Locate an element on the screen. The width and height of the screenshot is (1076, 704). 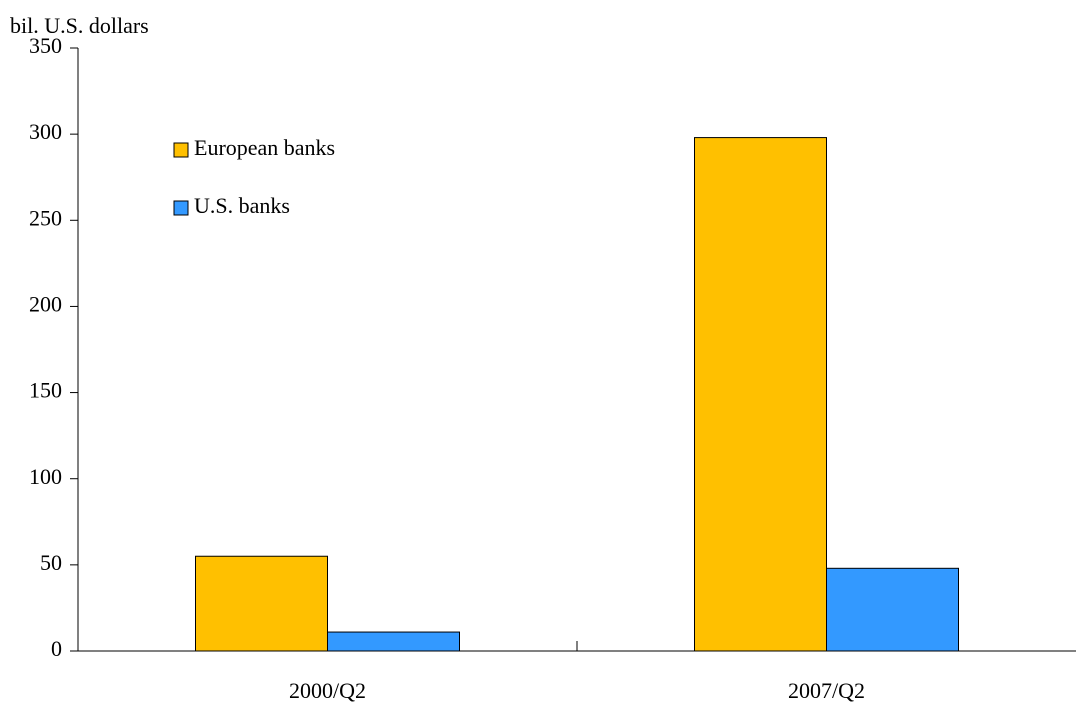
y-tick-label: 150 is located at coordinates (45, 390).